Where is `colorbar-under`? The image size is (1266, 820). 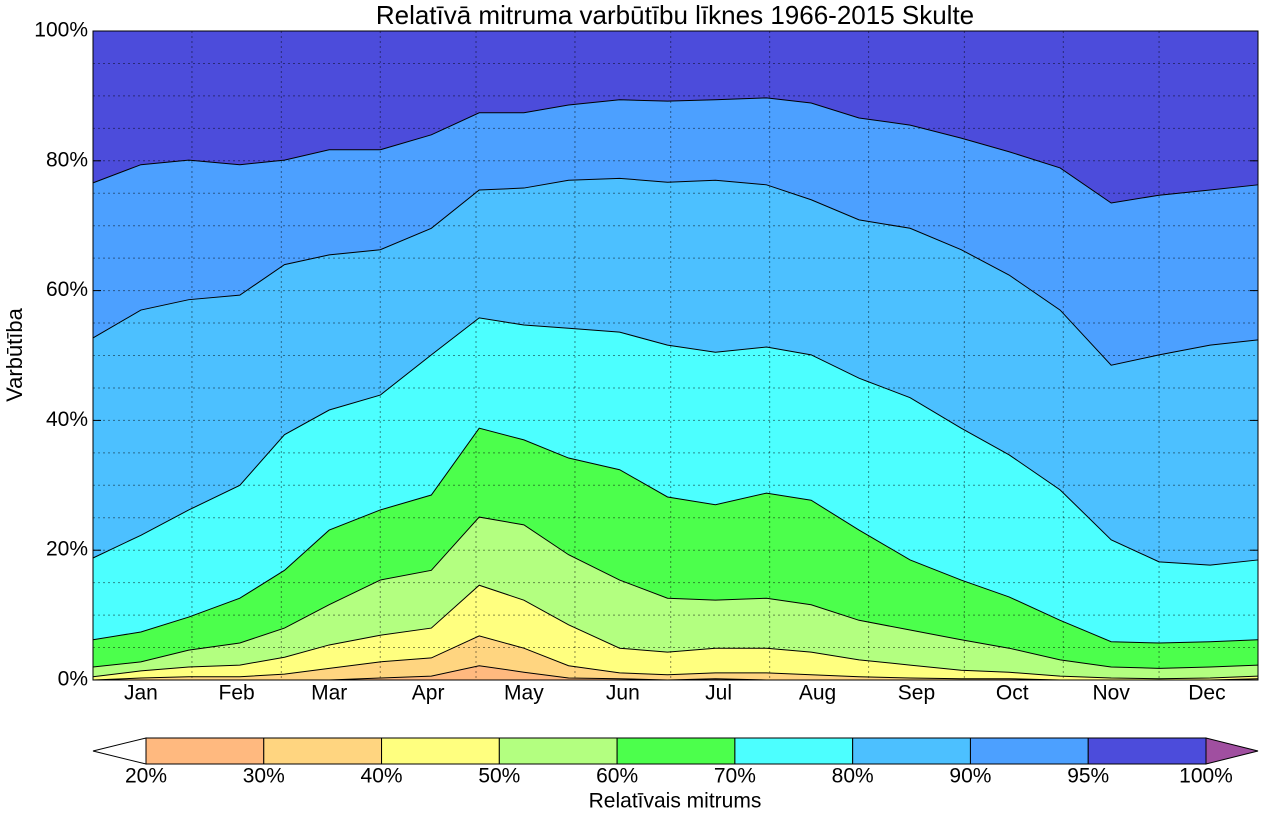
colorbar-under is located at coordinates (119, 751).